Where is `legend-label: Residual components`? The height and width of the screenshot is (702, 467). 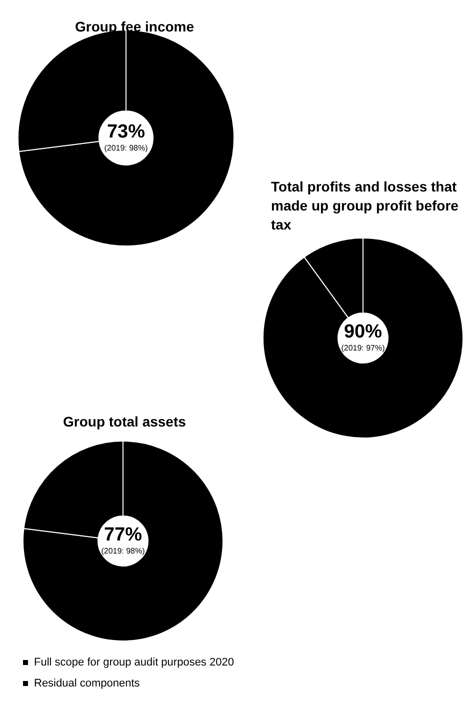
legend-label: Residual components is located at coordinates (87, 684).